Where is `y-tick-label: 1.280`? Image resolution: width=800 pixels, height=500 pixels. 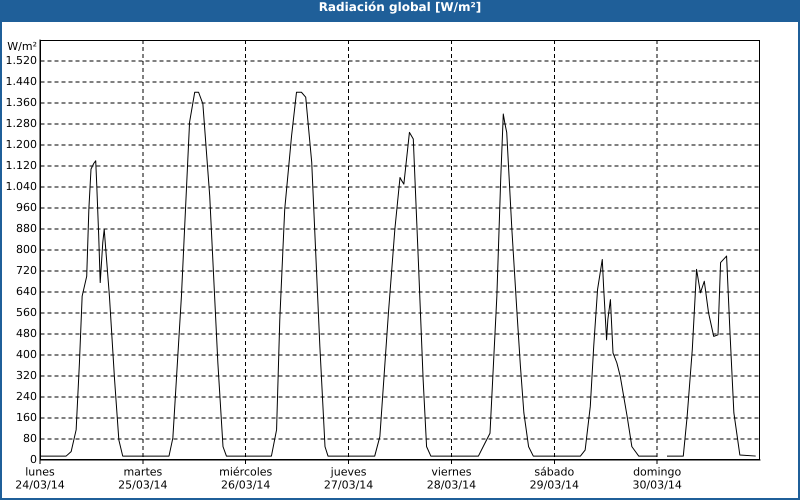 y-tick-label: 1.280 is located at coordinates (21, 123).